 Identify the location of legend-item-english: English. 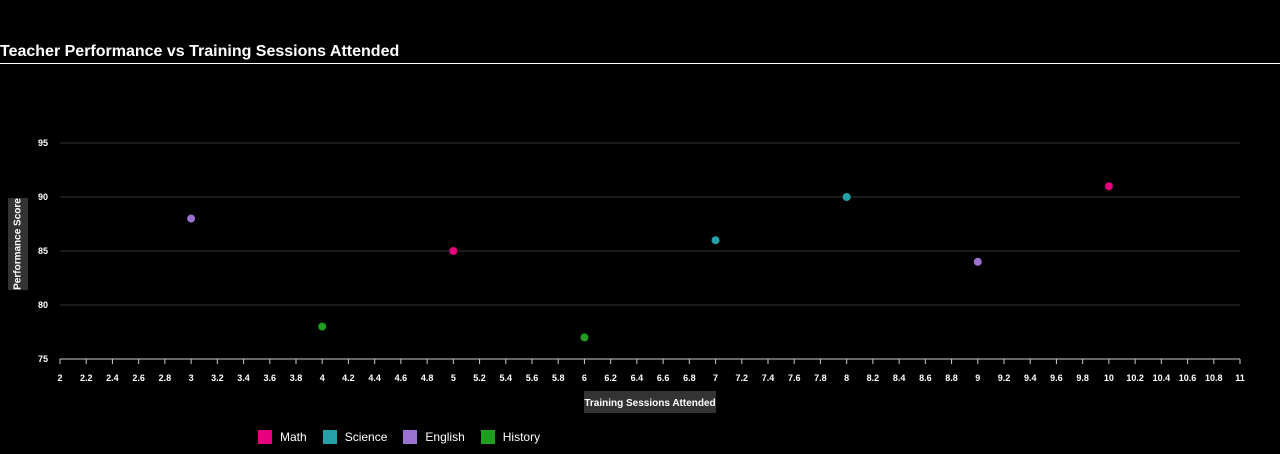
(434, 437).